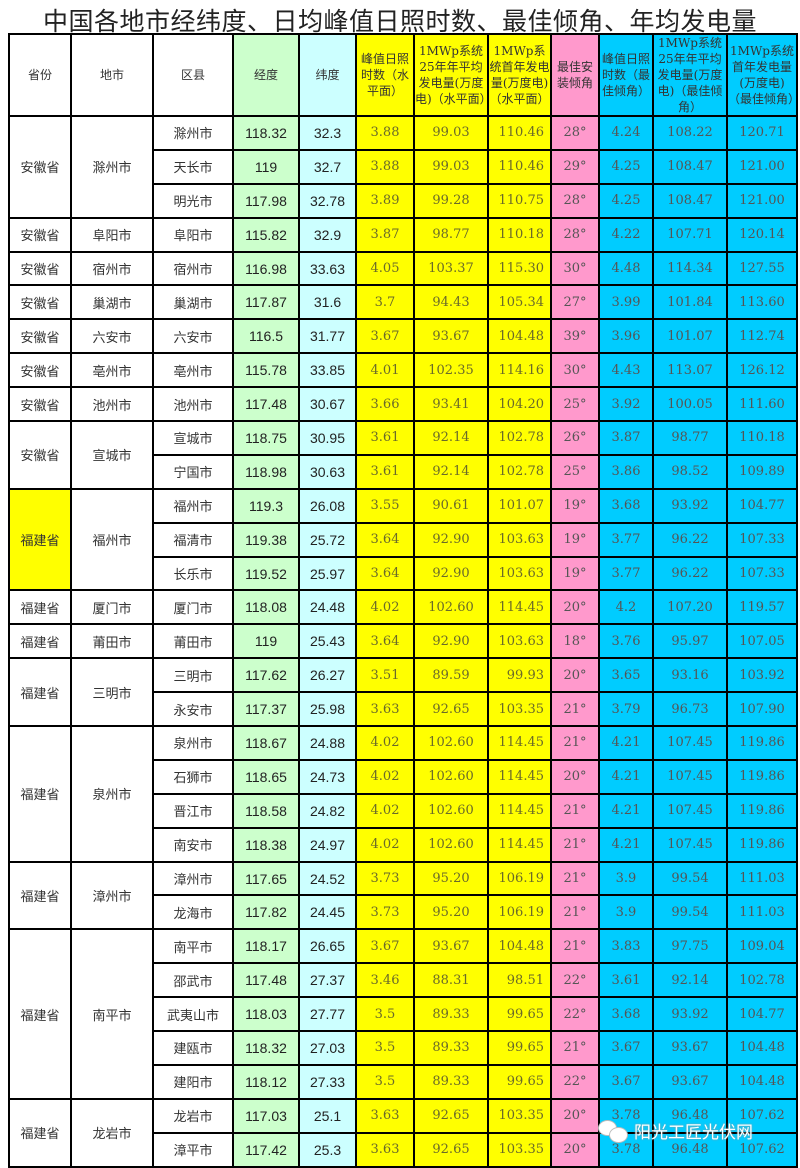  I want to click on 25yr-avg-optimal-cell: 93.92, so click(690, 505).